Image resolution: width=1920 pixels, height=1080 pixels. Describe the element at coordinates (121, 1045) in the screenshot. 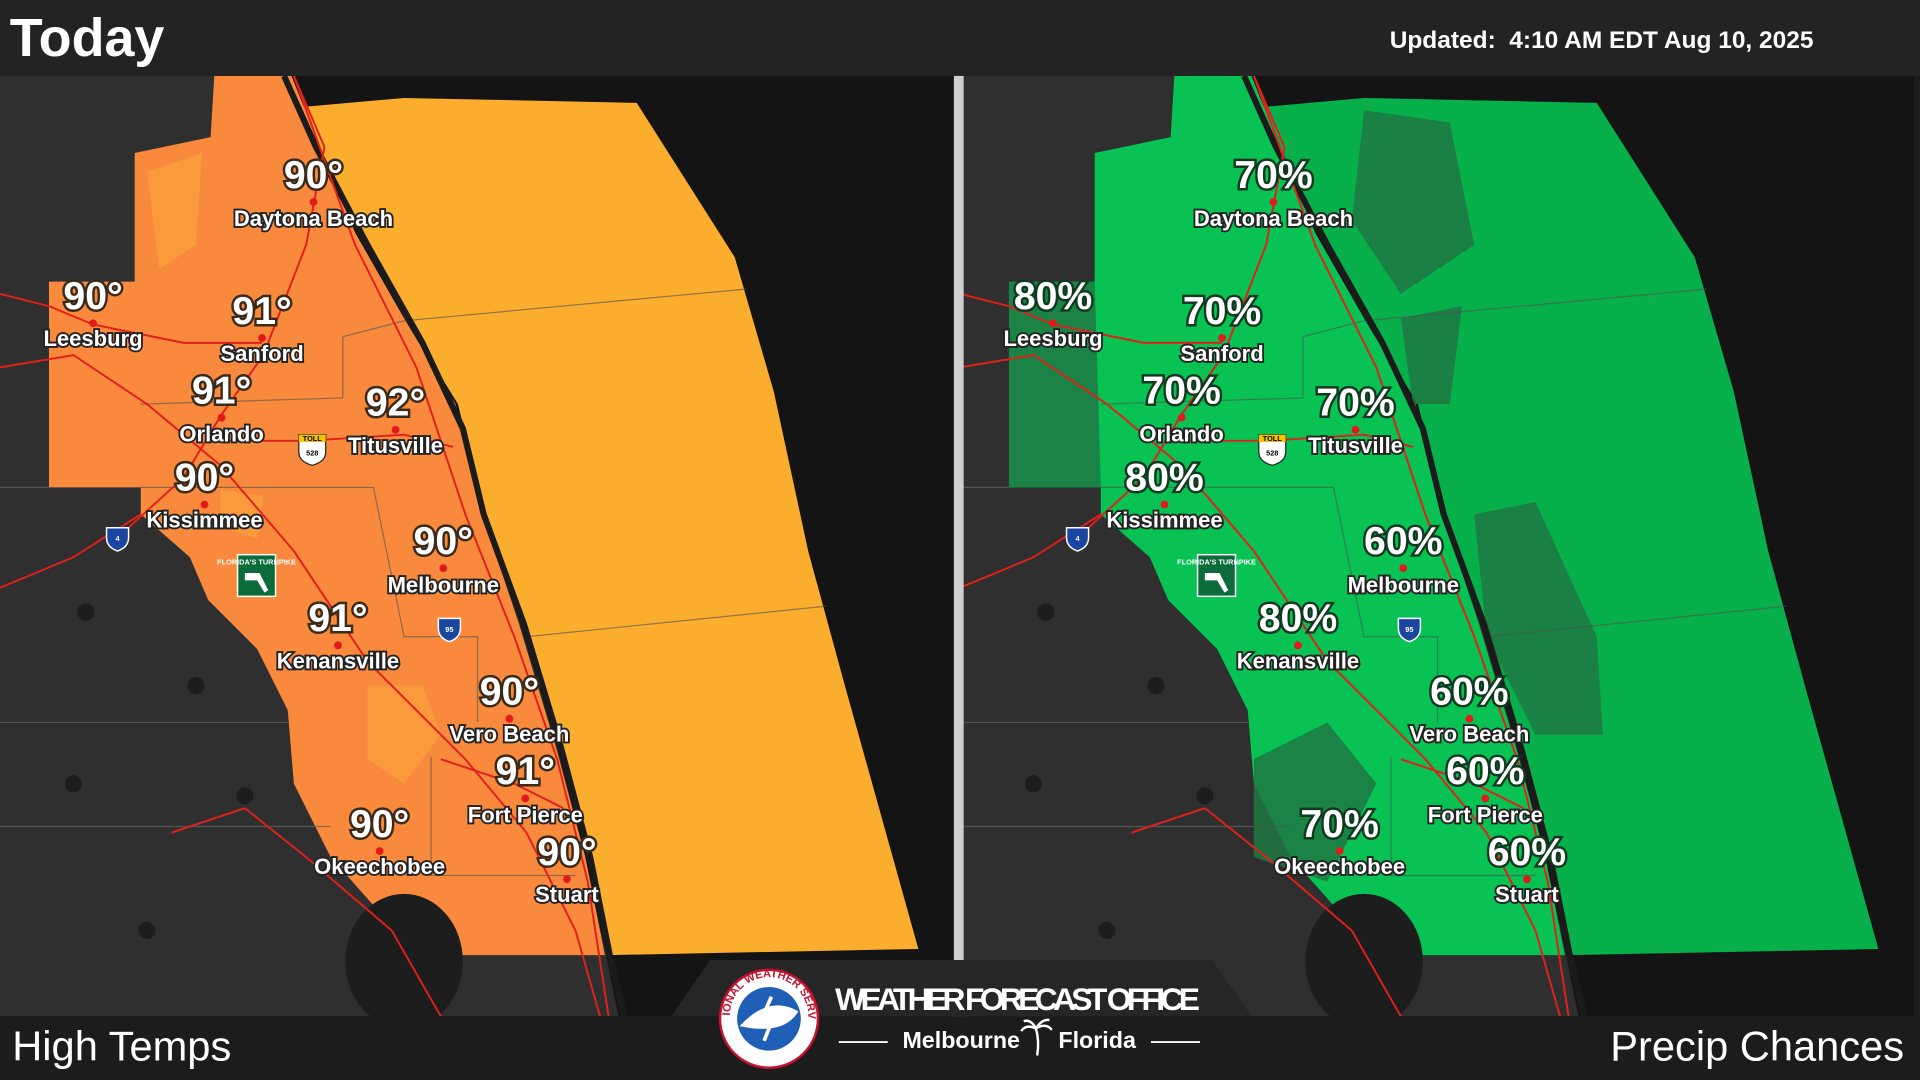

I see `panel-title: High Temps` at that location.